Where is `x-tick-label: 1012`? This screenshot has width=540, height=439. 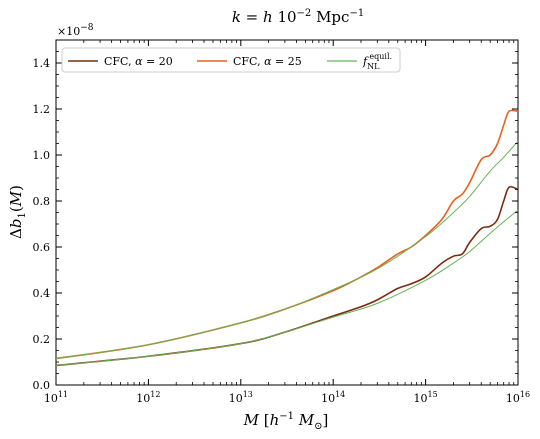
x-tick-label: 1012 is located at coordinates (148, 397).